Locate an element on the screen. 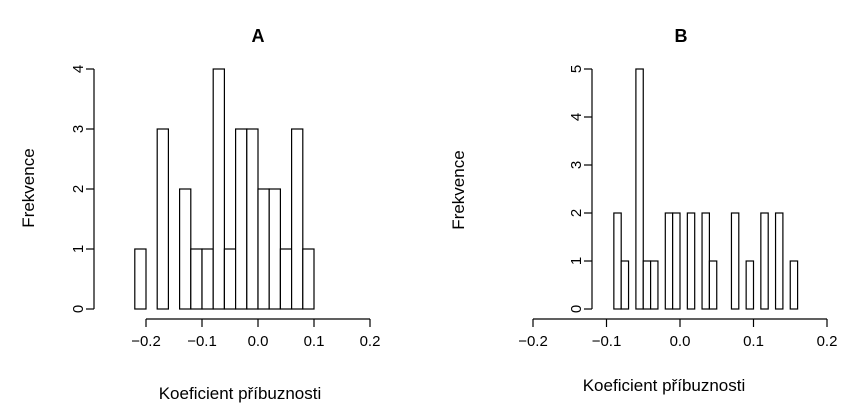  chart-title: A is located at coordinates (258, 36).